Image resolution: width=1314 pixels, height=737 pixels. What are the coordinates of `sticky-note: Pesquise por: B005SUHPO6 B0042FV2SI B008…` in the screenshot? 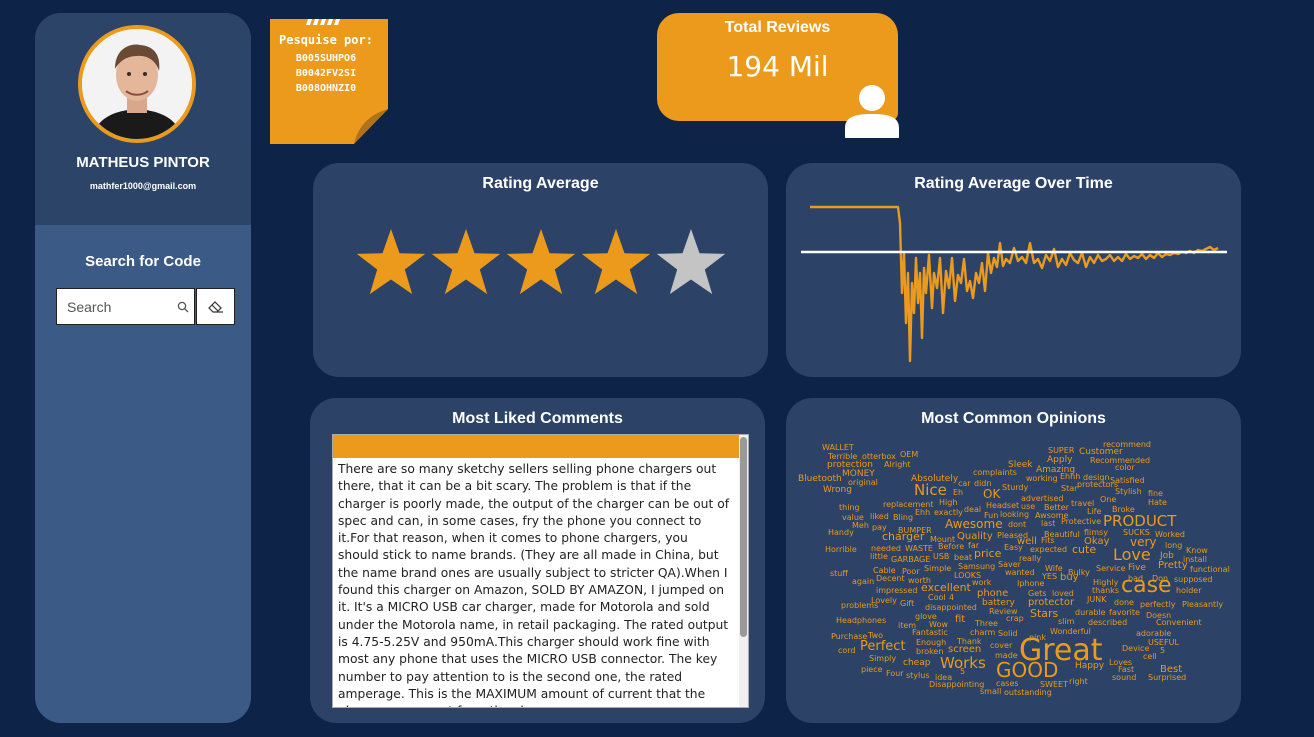 It's located at (329, 81).